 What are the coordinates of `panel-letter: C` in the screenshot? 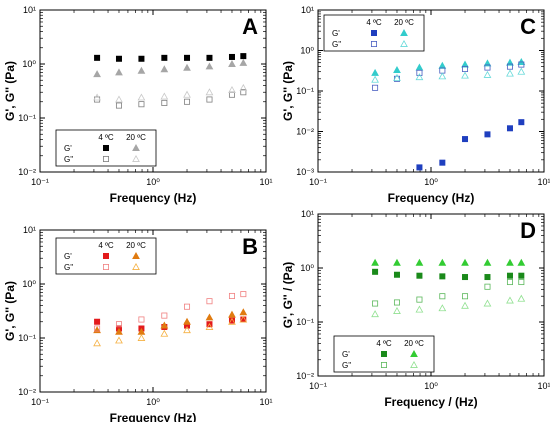 It's located at (528, 26).